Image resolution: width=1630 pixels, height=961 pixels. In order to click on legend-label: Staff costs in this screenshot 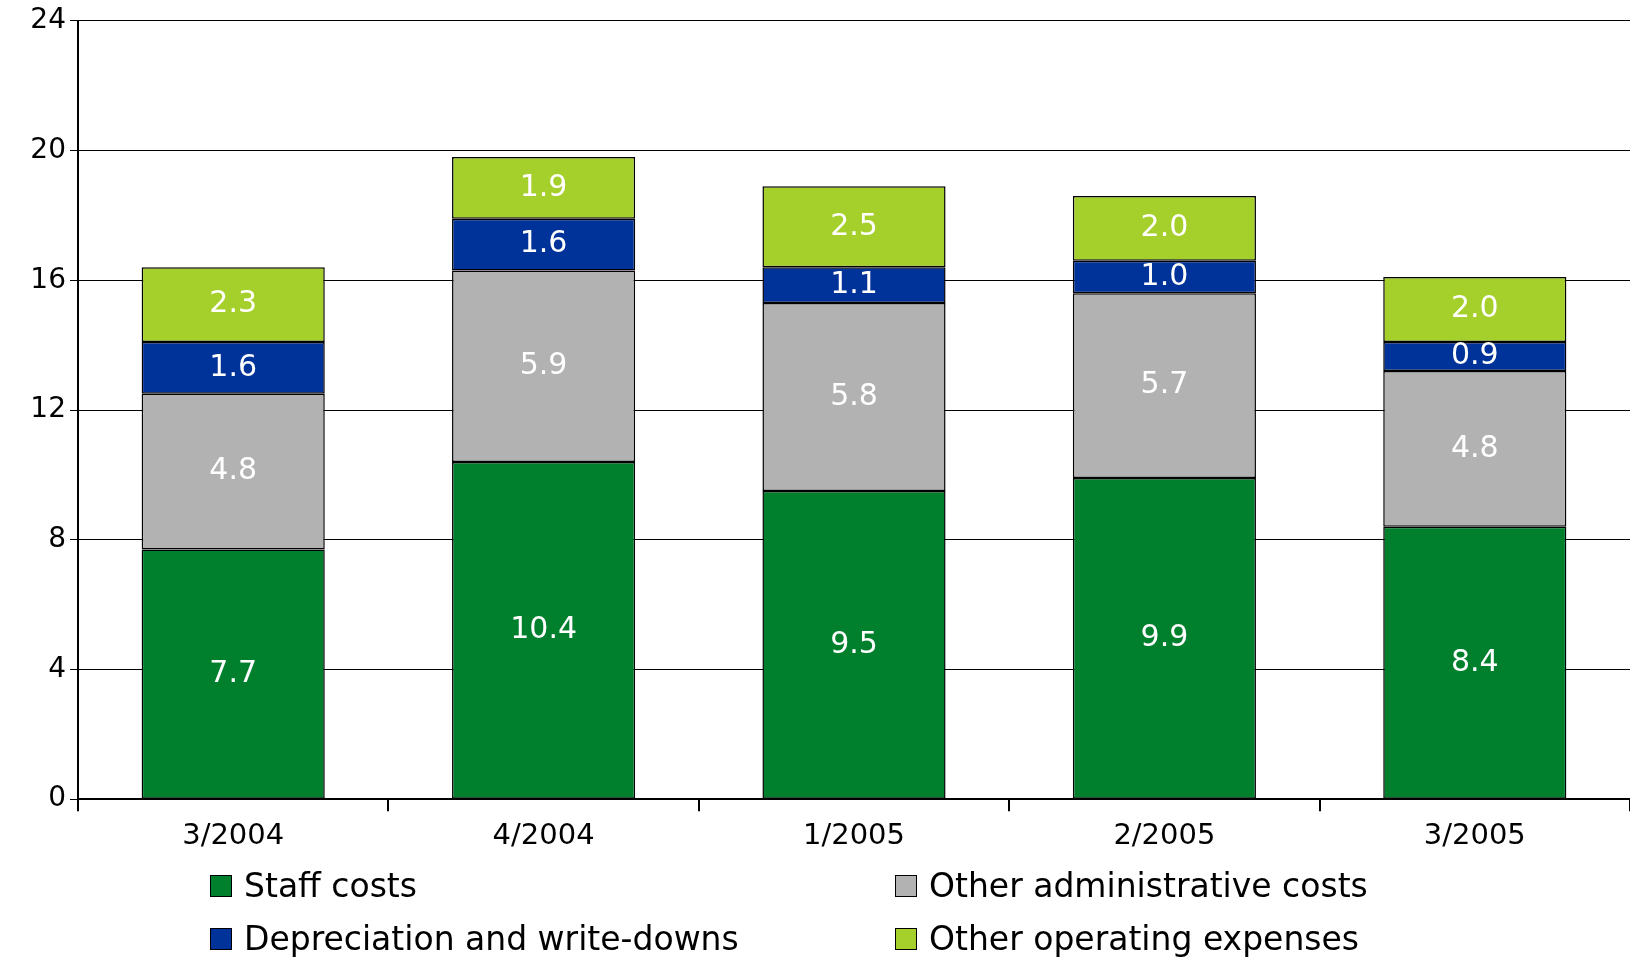, I will do `click(330, 885)`.